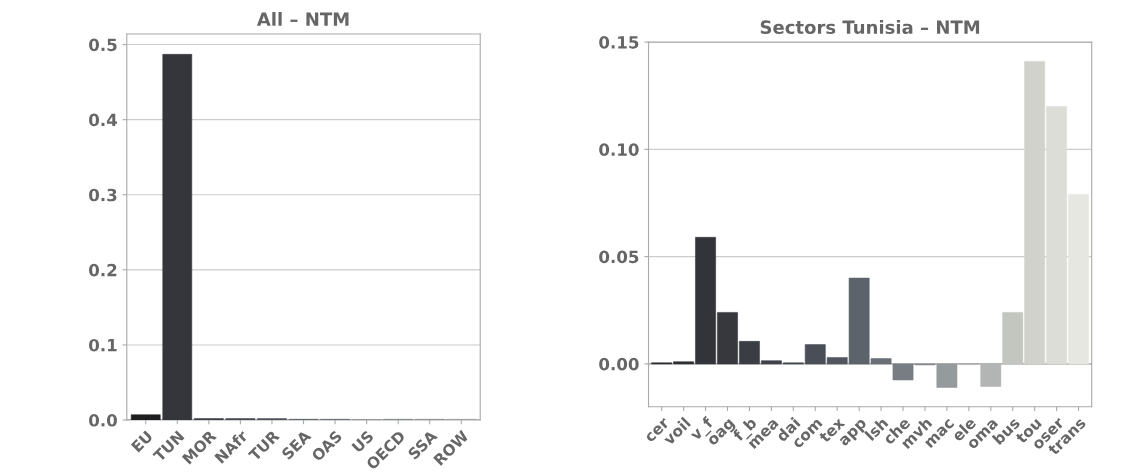 The height and width of the screenshot is (473, 1122). Describe the element at coordinates (619, 149) in the screenshot. I see `y-tick-label: 0.10` at that location.